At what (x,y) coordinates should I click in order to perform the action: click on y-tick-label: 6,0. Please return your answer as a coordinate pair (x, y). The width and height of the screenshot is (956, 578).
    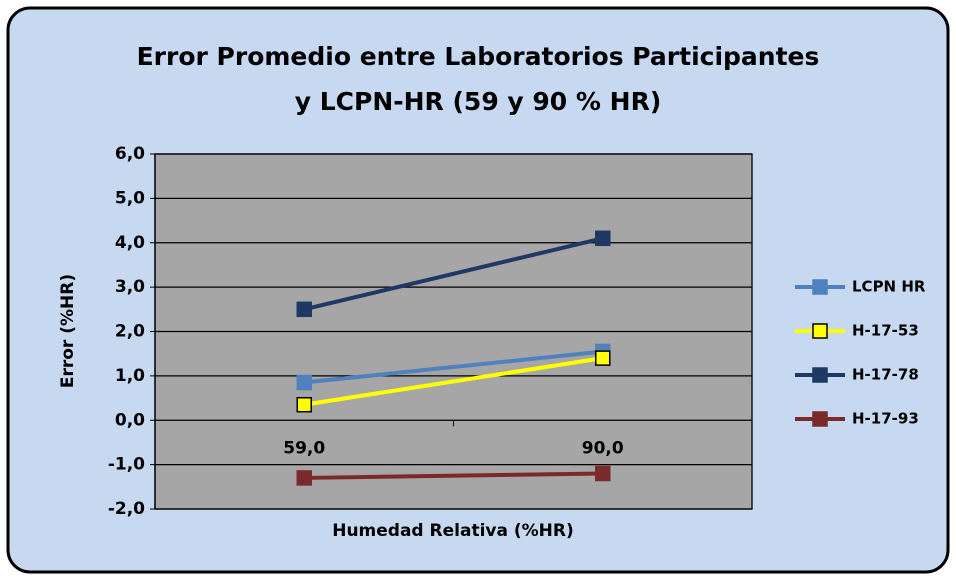
    Looking at the image, I should click on (130, 154).